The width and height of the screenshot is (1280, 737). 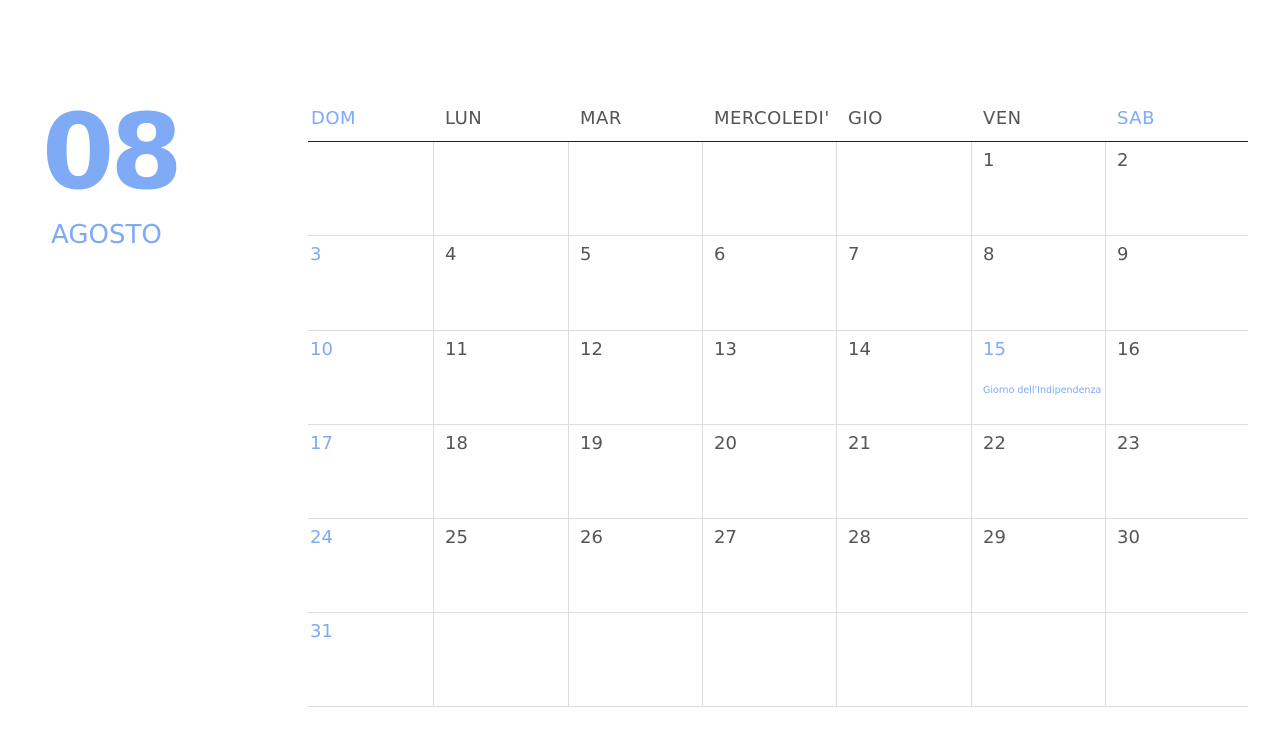 I want to click on day-cell: 6, so click(x=769, y=283).